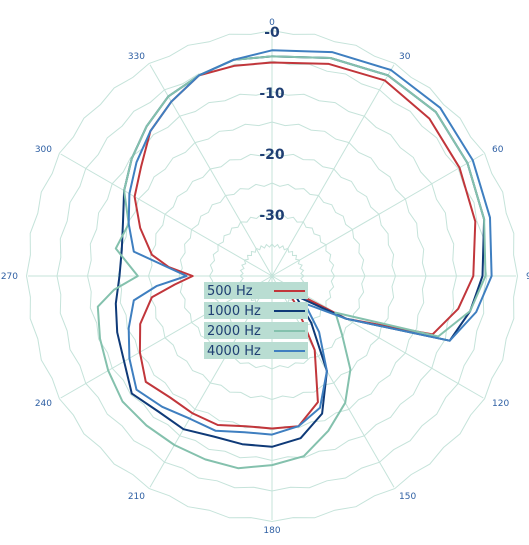  I want to click on angle-tick-label: 210, so click(136, 497).